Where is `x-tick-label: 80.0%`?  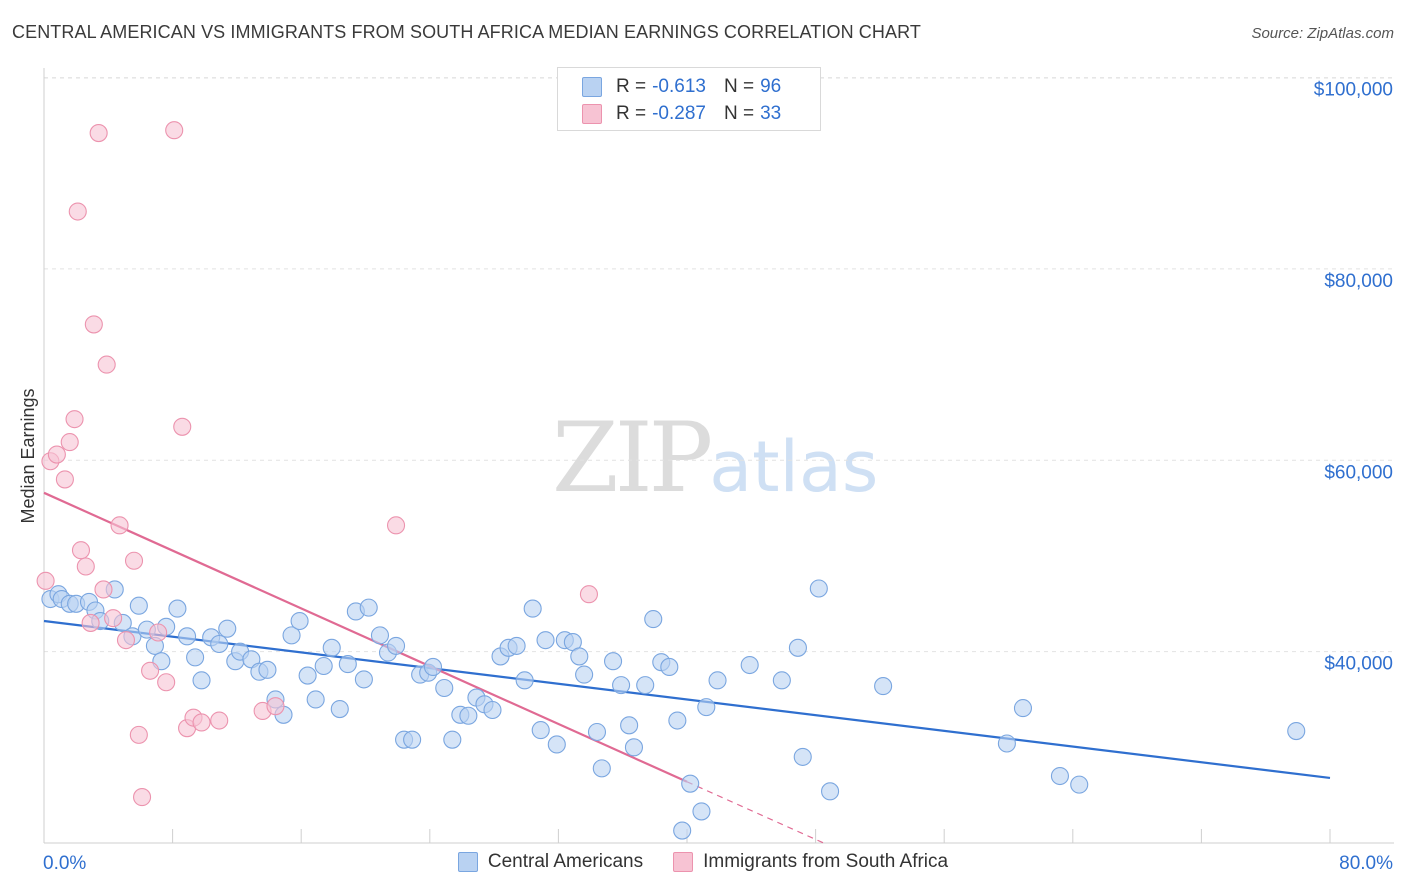 x-tick-label: 80.0% is located at coordinates (1366, 863).